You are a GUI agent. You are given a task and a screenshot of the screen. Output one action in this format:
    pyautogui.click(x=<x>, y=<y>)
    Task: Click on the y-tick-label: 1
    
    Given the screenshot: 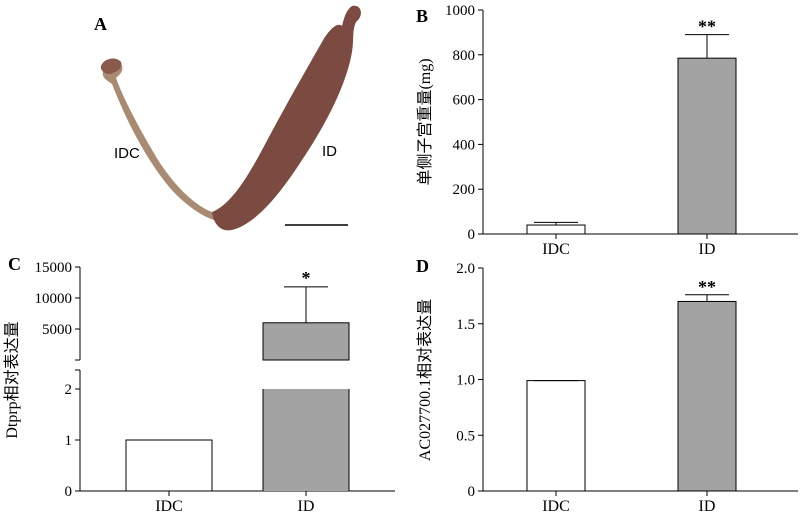 What is the action you would take?
    pyautogui.click(x=69, y=441)
    